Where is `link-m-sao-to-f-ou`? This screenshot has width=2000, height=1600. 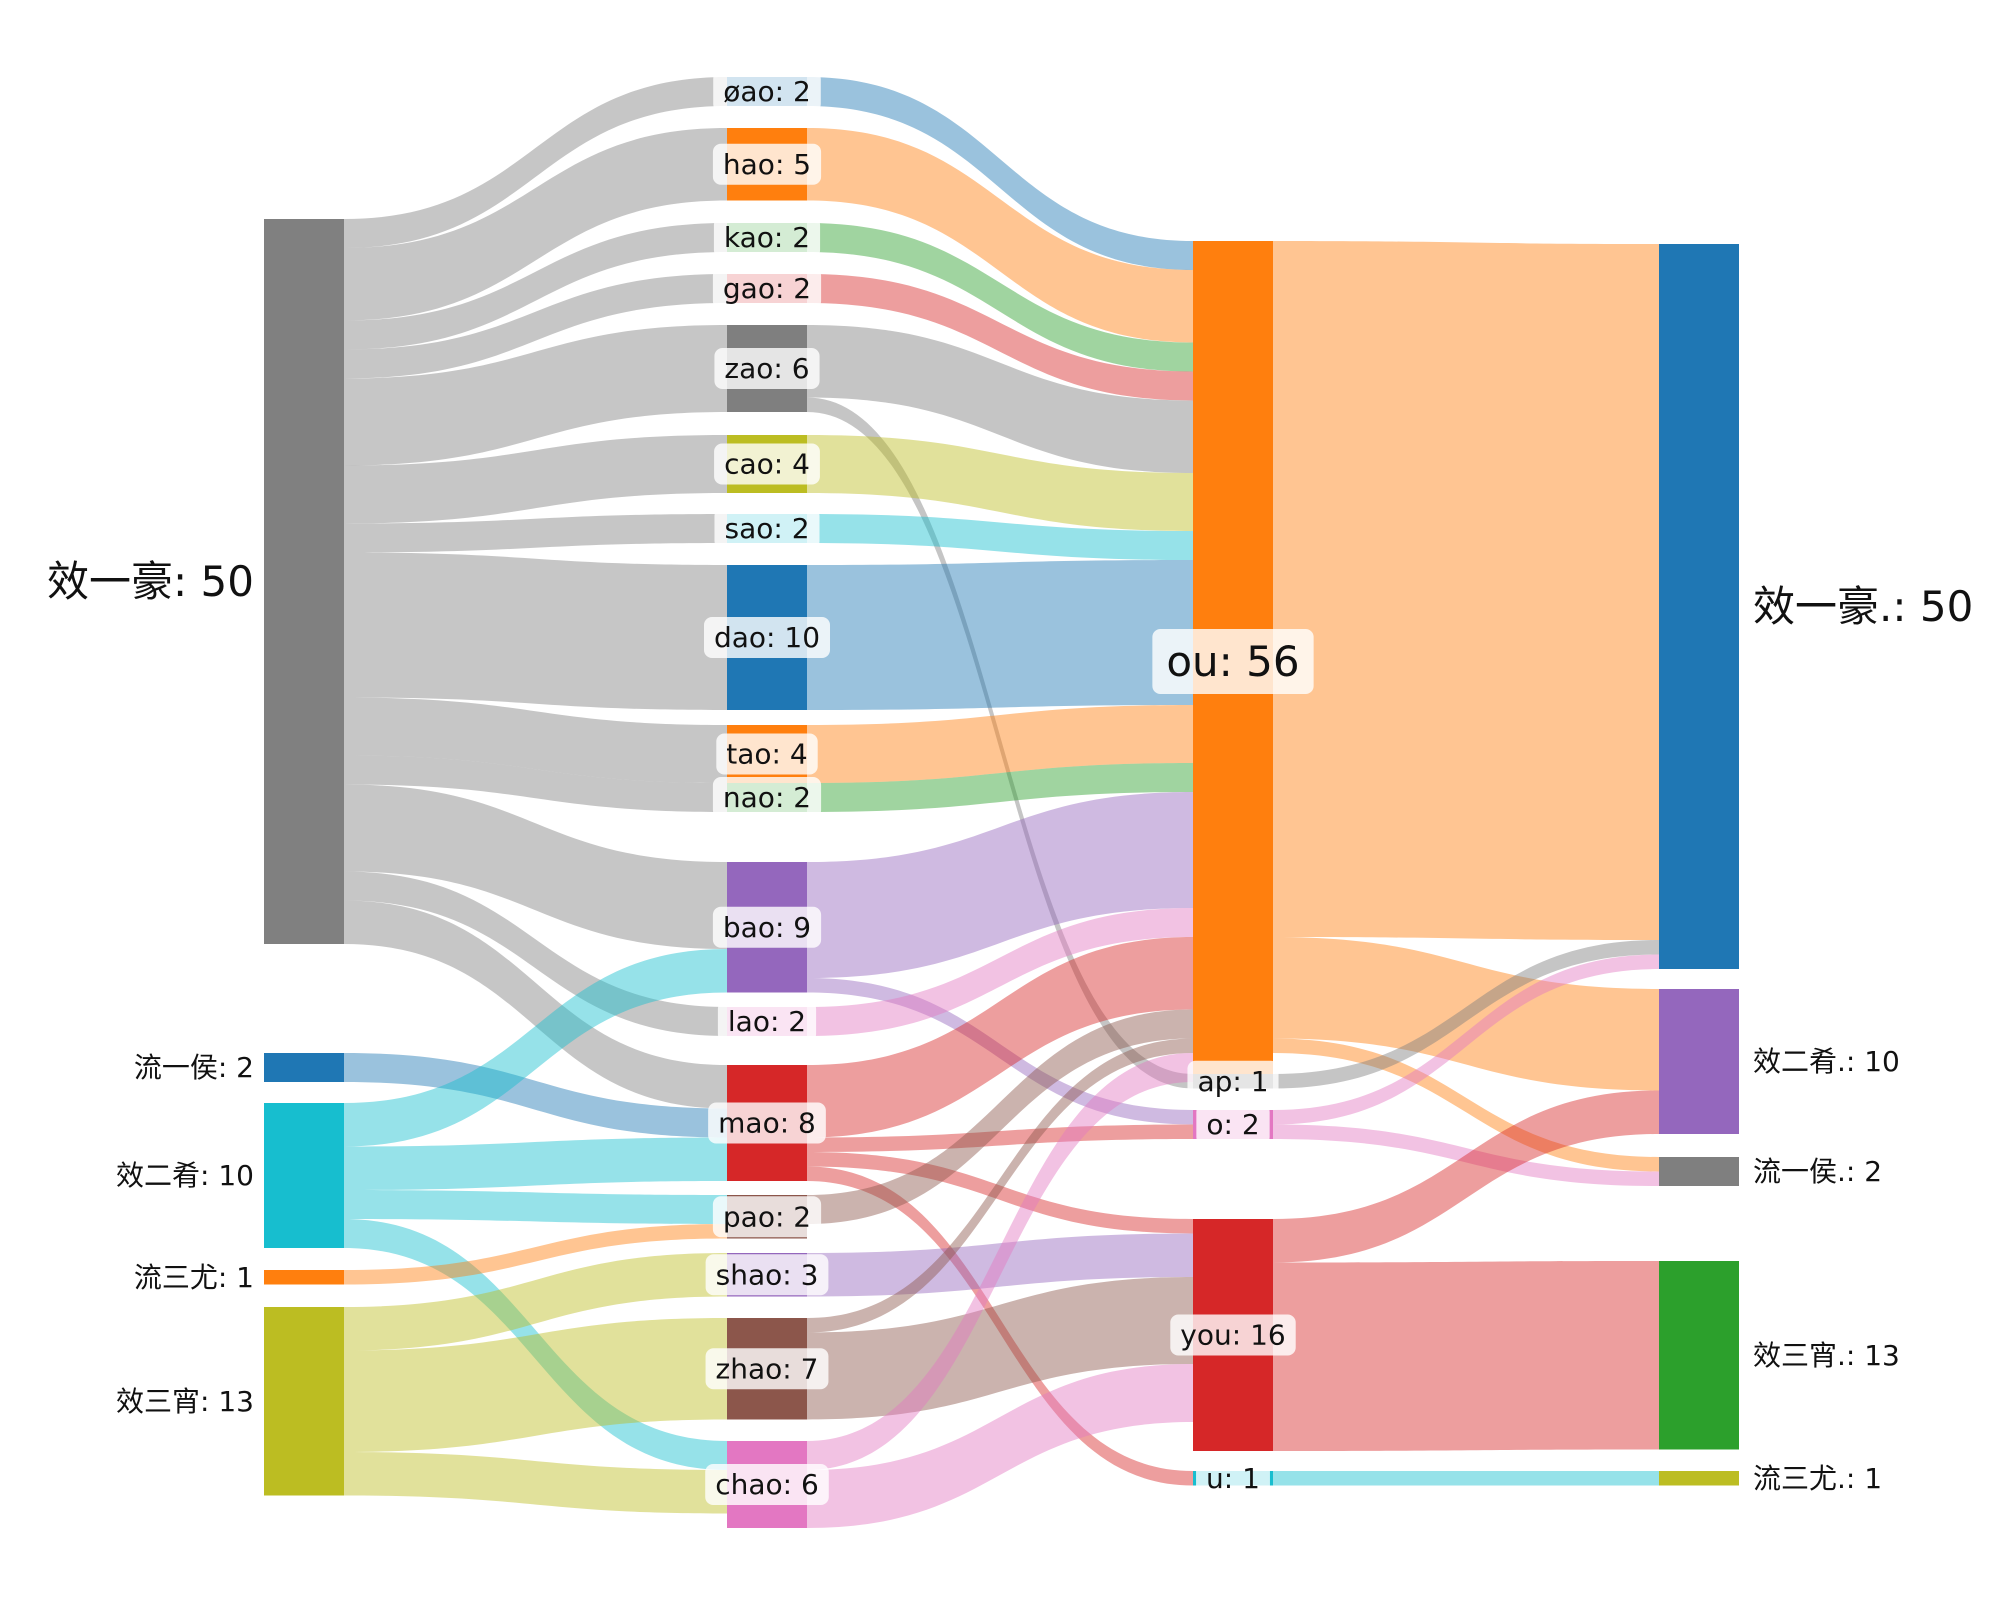 link-m-sao-to-f-ou is located at coordinates (1000, 537).